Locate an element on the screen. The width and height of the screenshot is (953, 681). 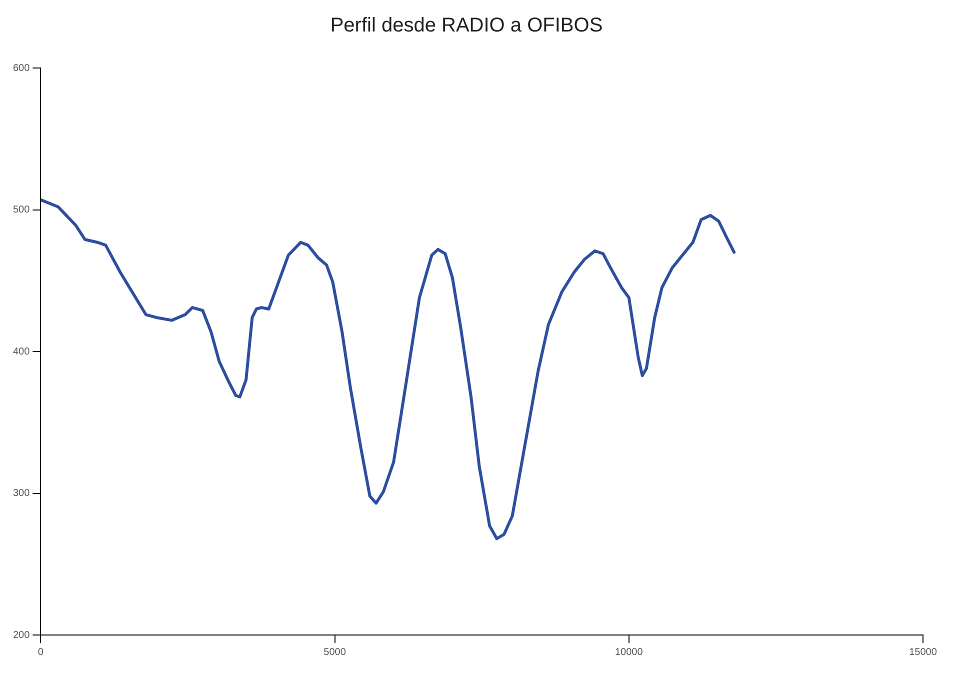
y-tick-label: 500 is located at coordinates (21, 210).